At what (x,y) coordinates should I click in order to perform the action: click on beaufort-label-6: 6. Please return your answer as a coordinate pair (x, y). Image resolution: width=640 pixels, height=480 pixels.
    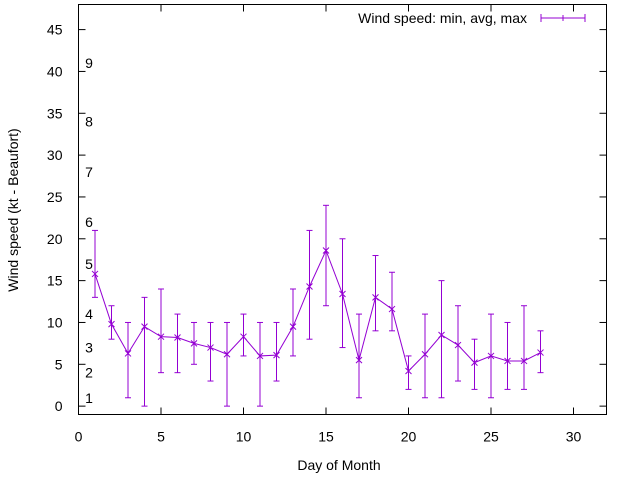
    Looking at the image, I should click on (89, 222).